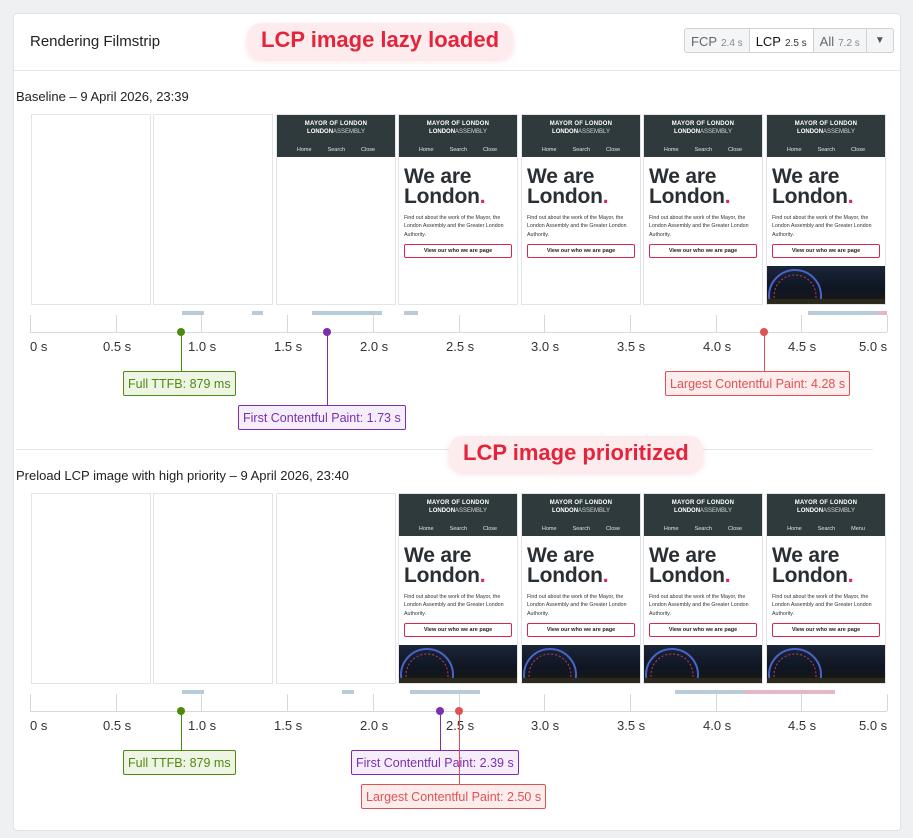 Image resolution: width=913 pixels, height=838 pixels. I want to click on annotation-lazy-loaded: LCP image lazy loaded, so click(380, 41).